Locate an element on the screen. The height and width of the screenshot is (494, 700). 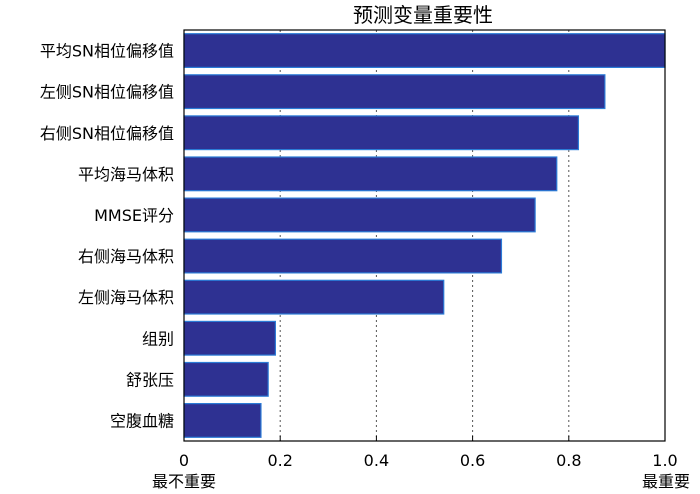
category-label: MMSE评分 is located at coordinates (134, 215).